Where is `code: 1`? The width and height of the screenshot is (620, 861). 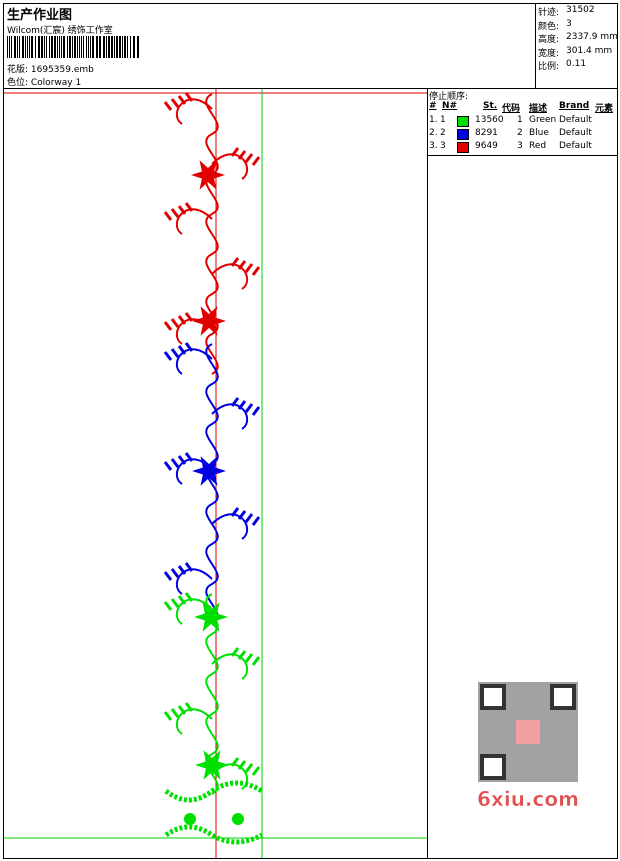 code: 1 is located at coordinates (520, 120).